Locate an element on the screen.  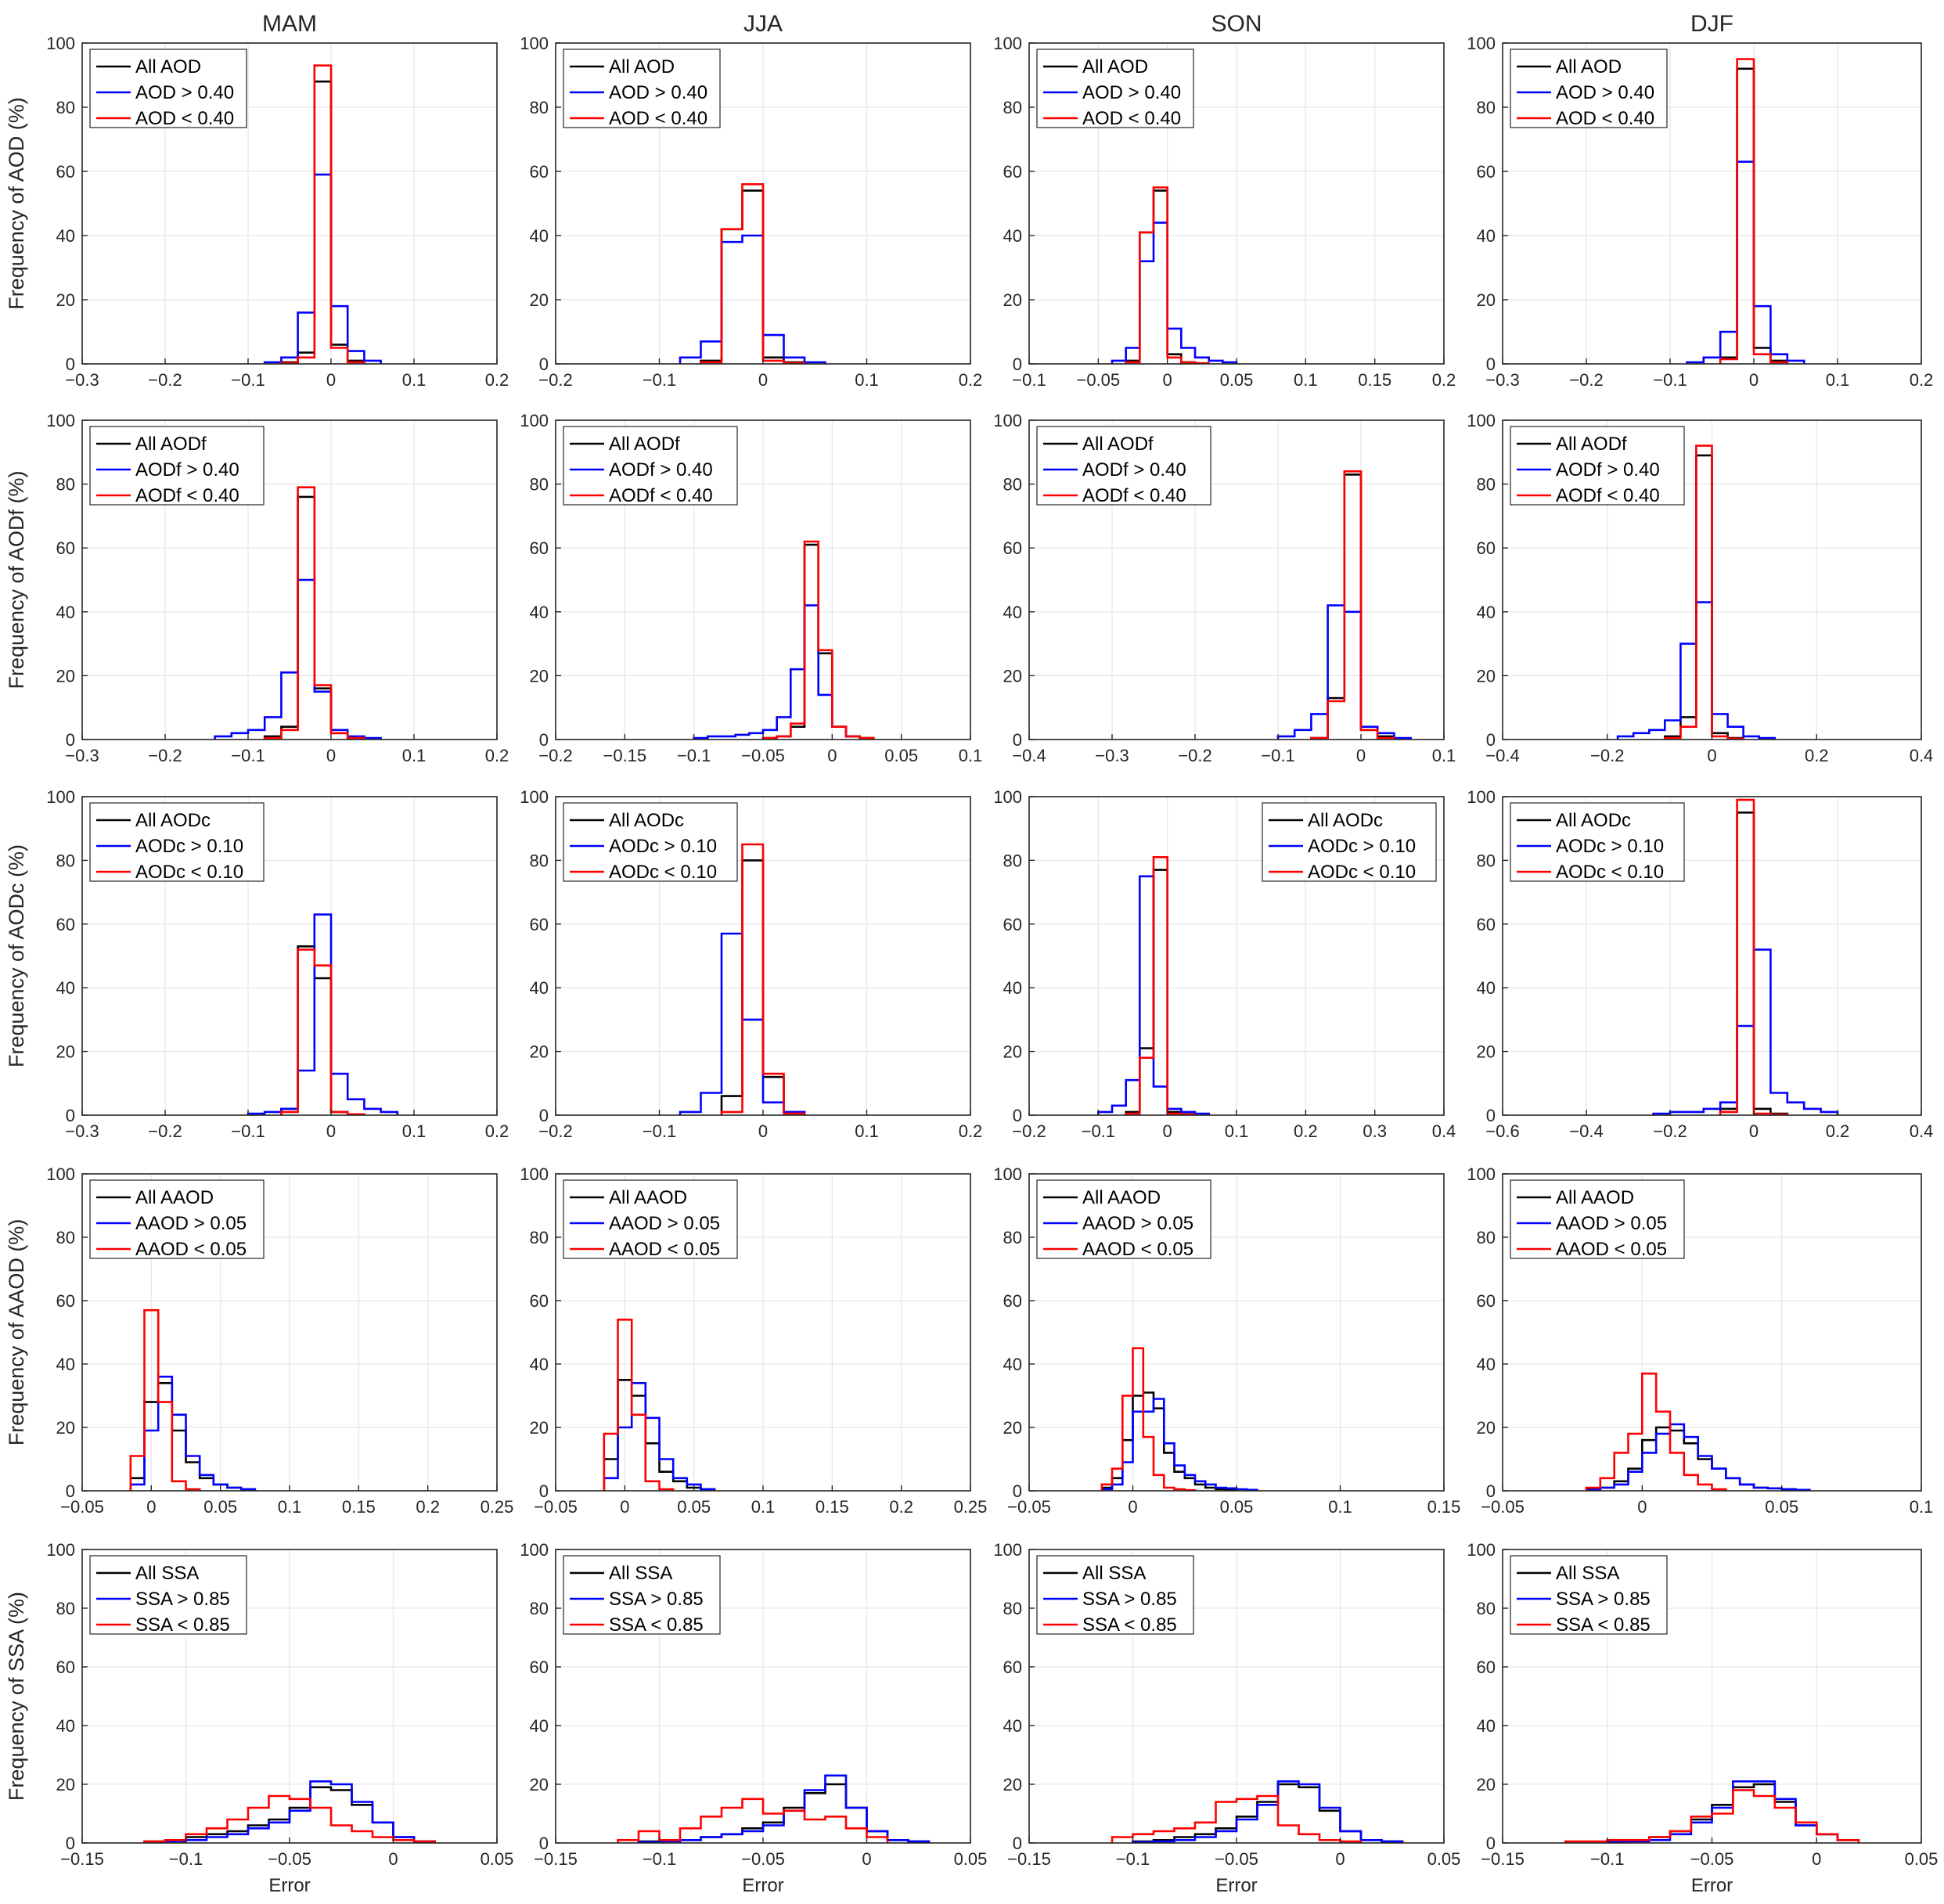
legend-entry: All AODc is located at coordinates (646, 820).